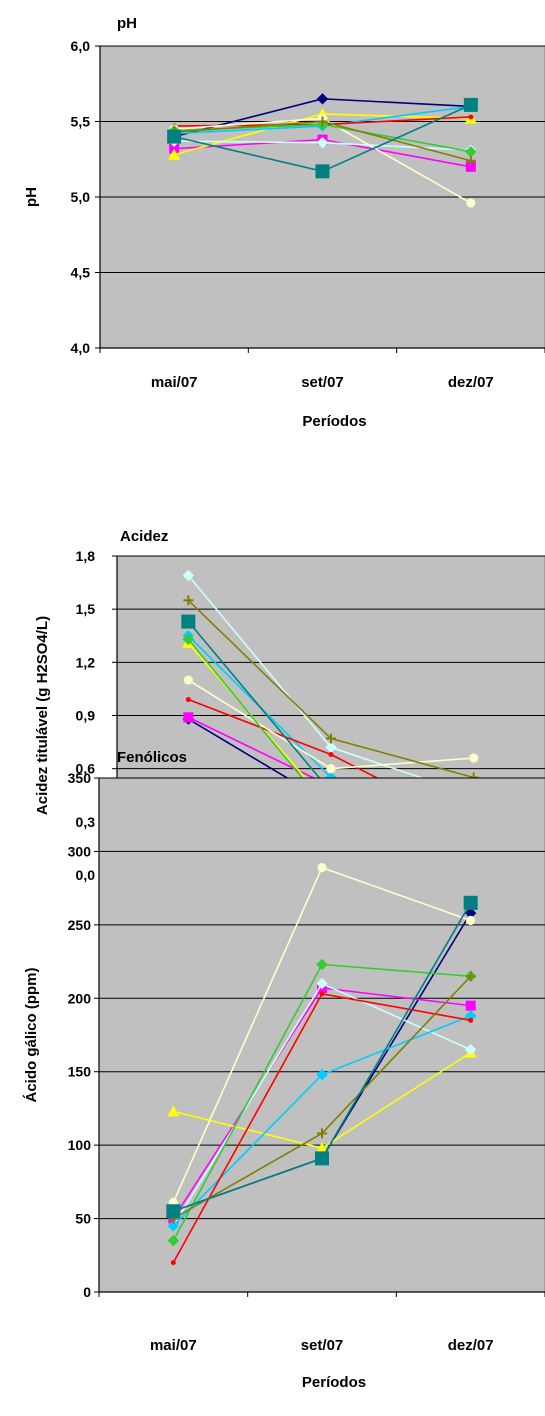  I want to click on y-tick-label: 0,9, so click(86, 716).